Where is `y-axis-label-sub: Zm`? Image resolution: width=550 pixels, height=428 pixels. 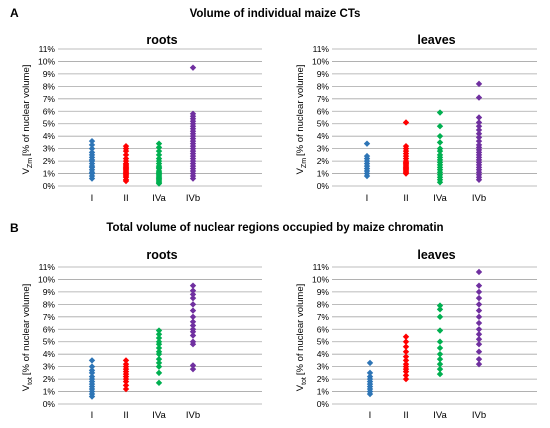 y-axis-label-sub: Zm is located at coordinates (30, 163).